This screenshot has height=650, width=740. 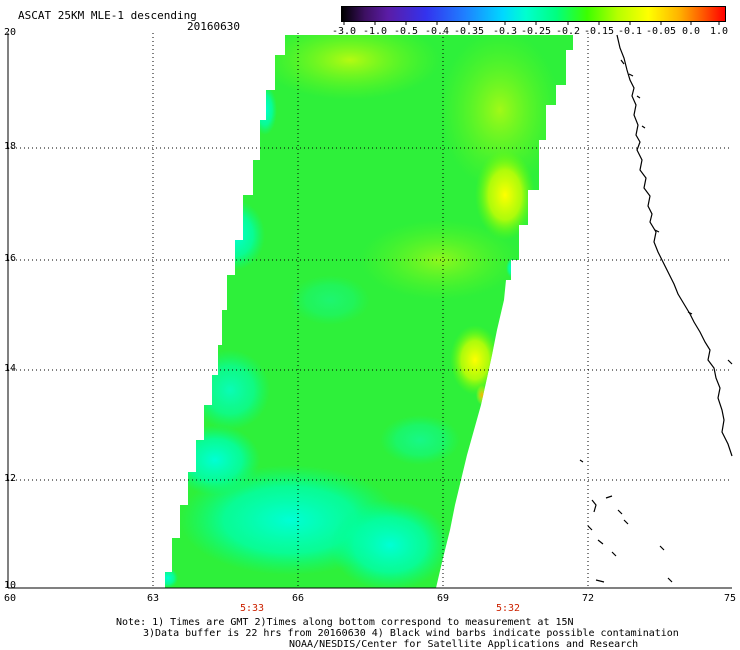 I want to click on lon-label: 60, so click(x=10, y=598).